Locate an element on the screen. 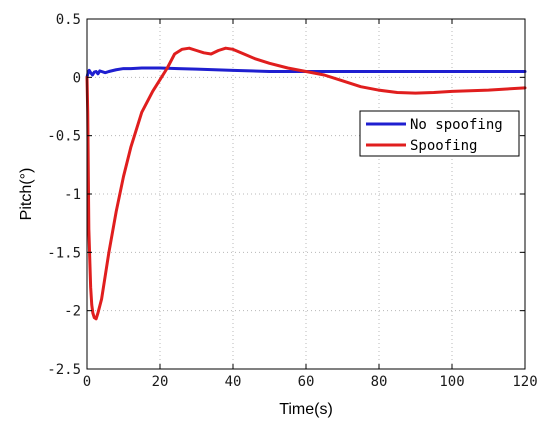  y-tick-label: -0.5 is located at coordinates (64, 137).